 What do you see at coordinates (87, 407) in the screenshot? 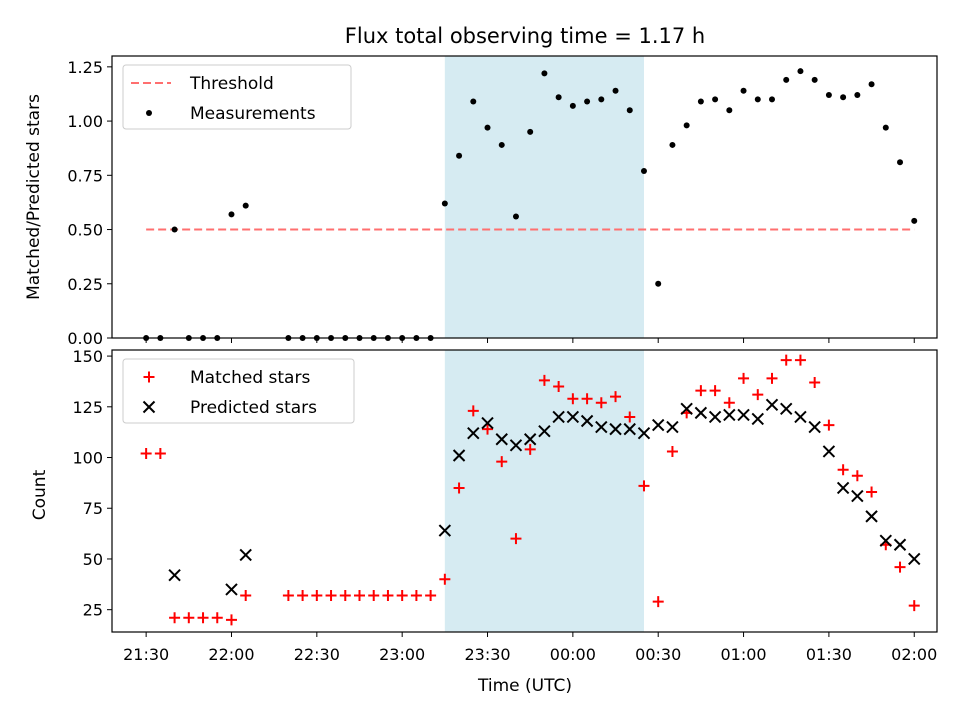
I see `y-tick-label: 125` at bounding box center [87, 407].